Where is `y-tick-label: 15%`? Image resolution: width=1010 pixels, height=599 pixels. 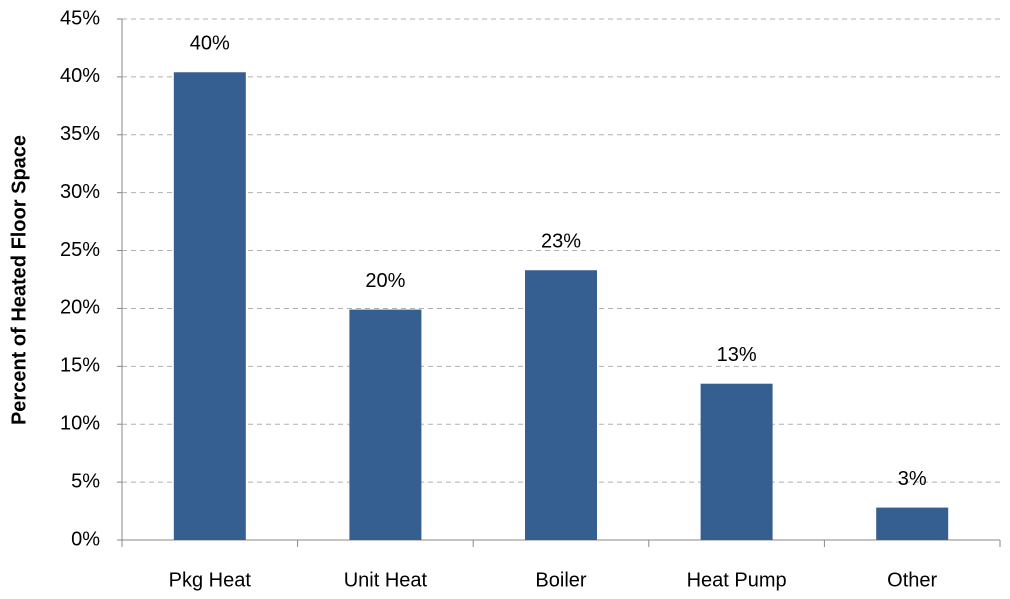
y-tick-label: 15% is located at coordinates (80, 366).